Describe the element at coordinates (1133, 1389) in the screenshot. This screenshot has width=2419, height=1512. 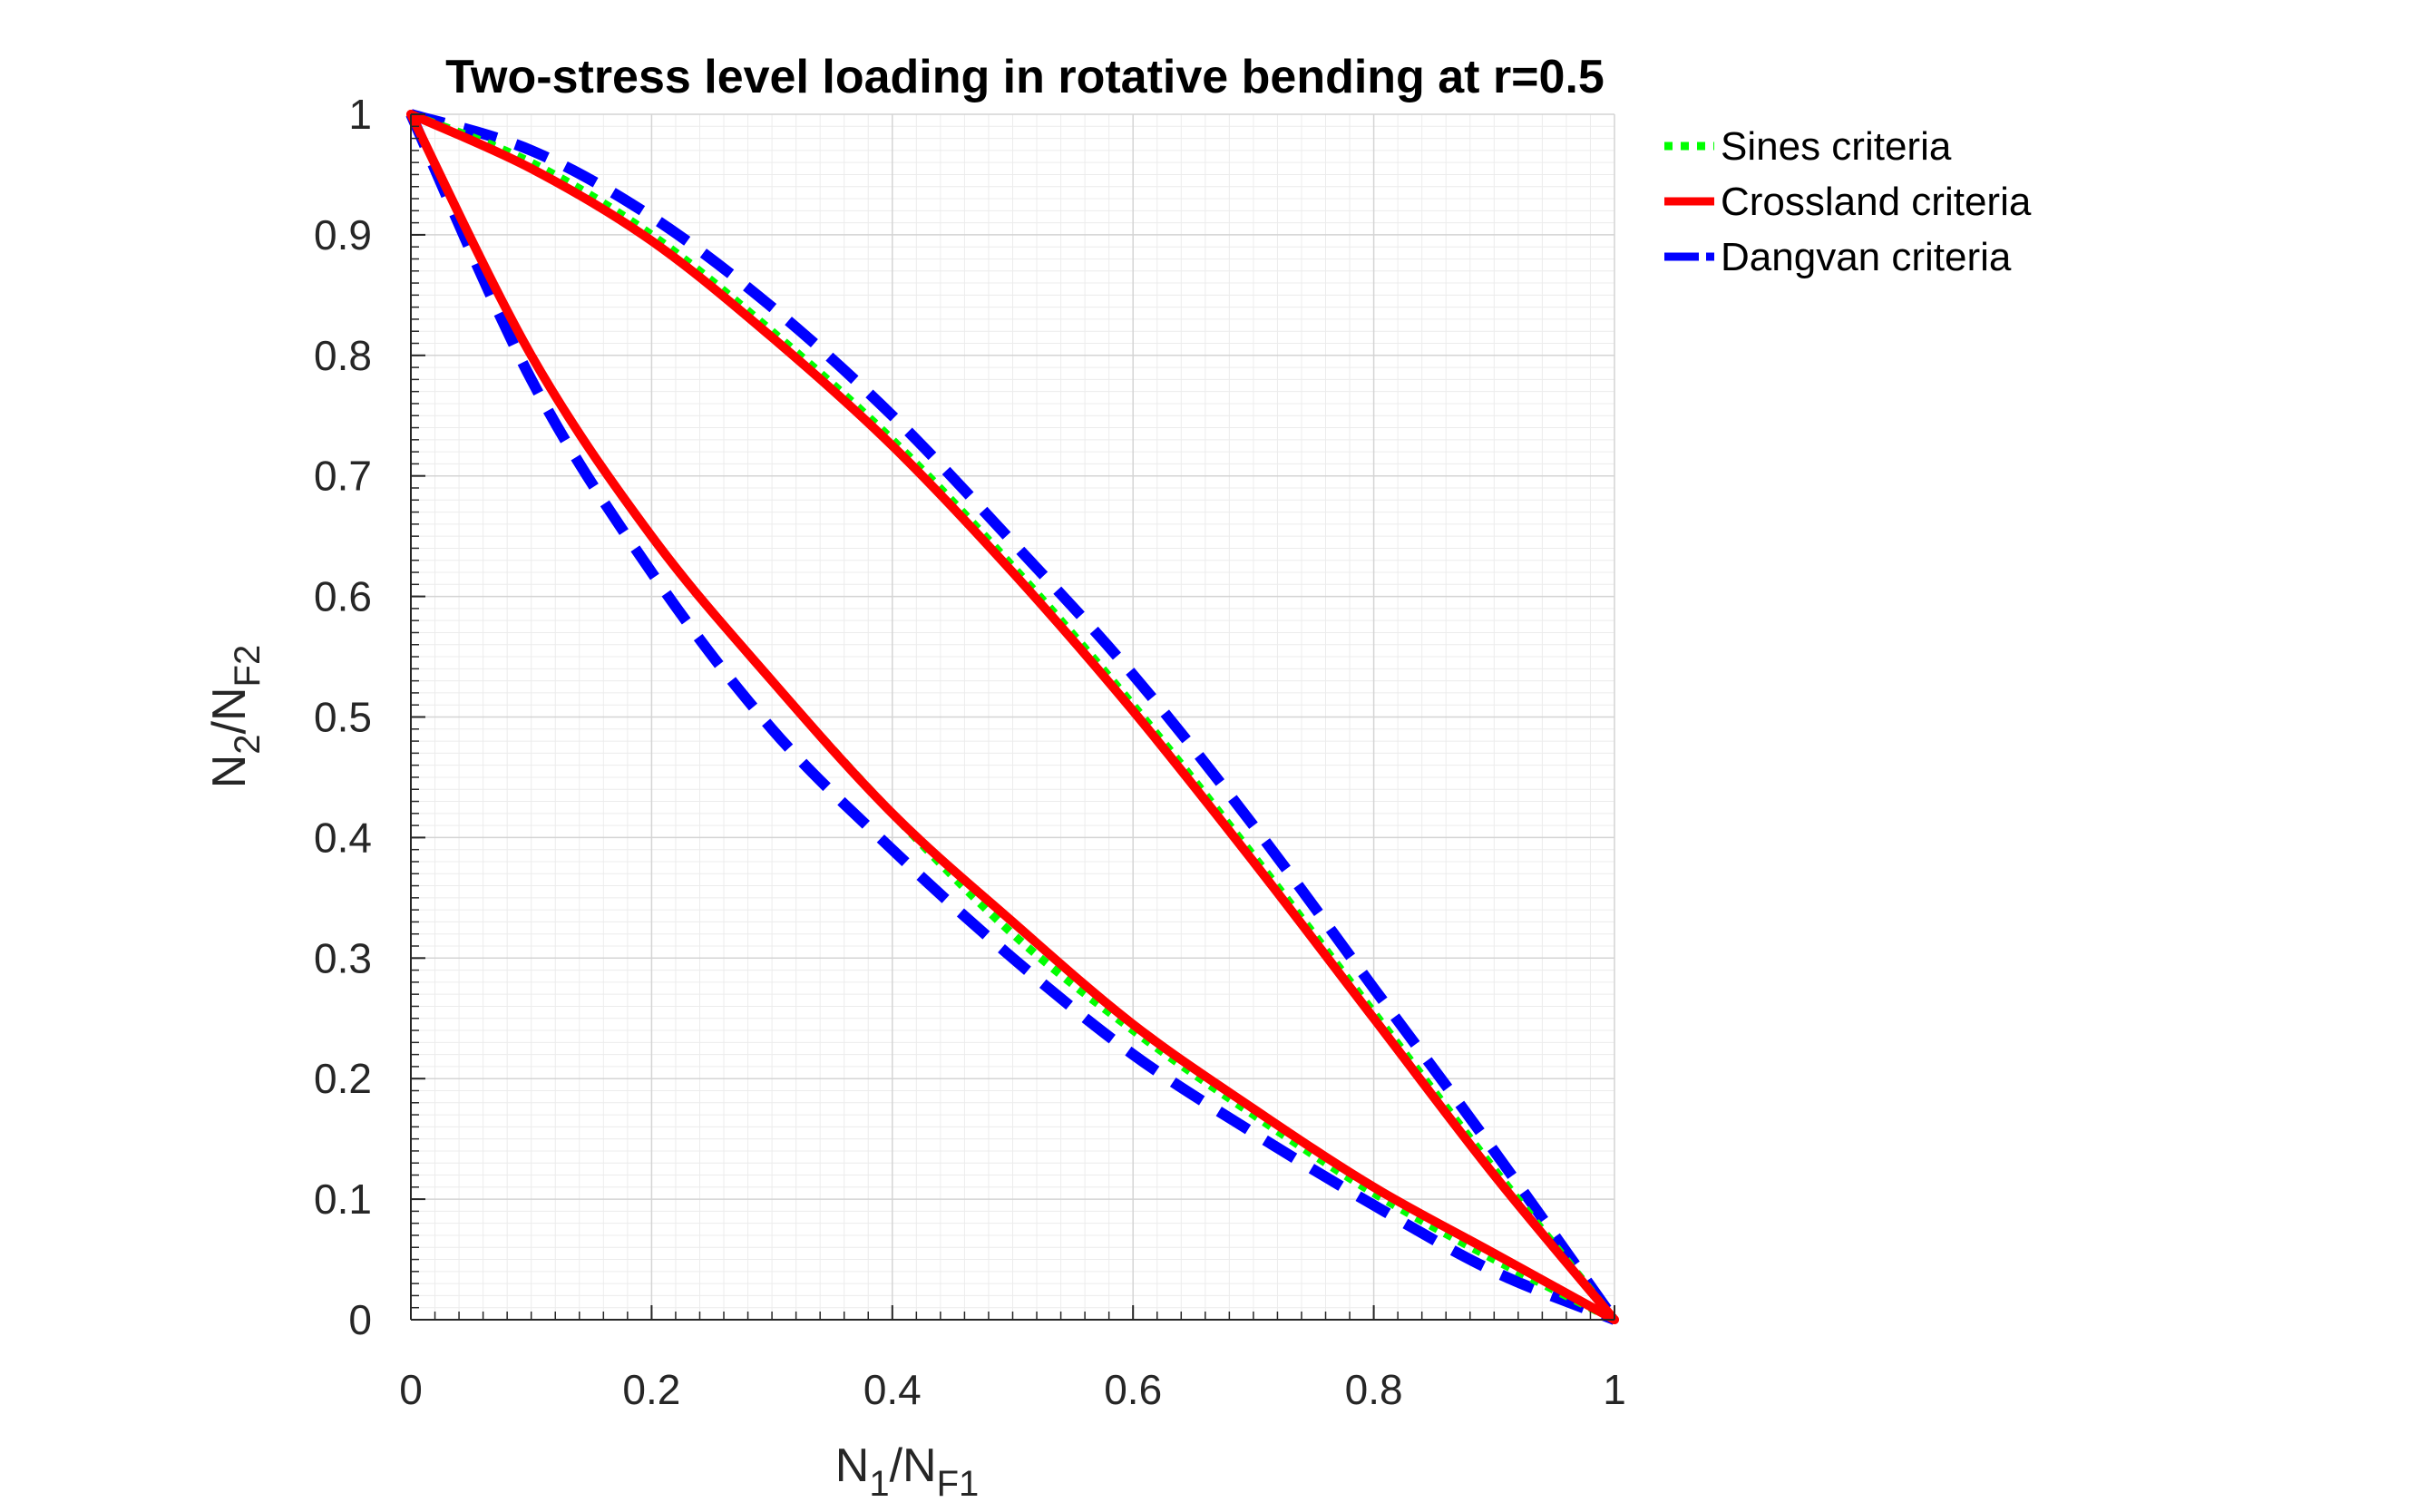
I see `x-tick-label: 0.6` at that location.